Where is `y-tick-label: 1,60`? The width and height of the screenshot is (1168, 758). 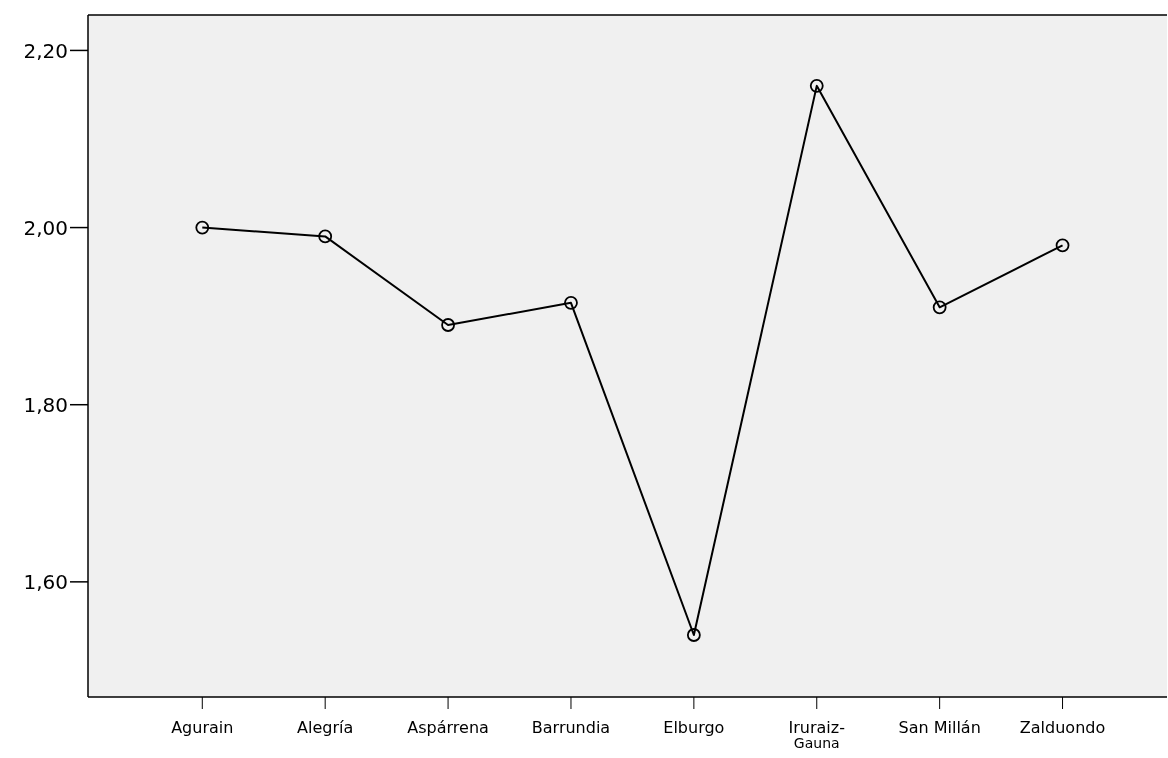
y-tick-label: 1,60 is located at coordinates (45, 581).